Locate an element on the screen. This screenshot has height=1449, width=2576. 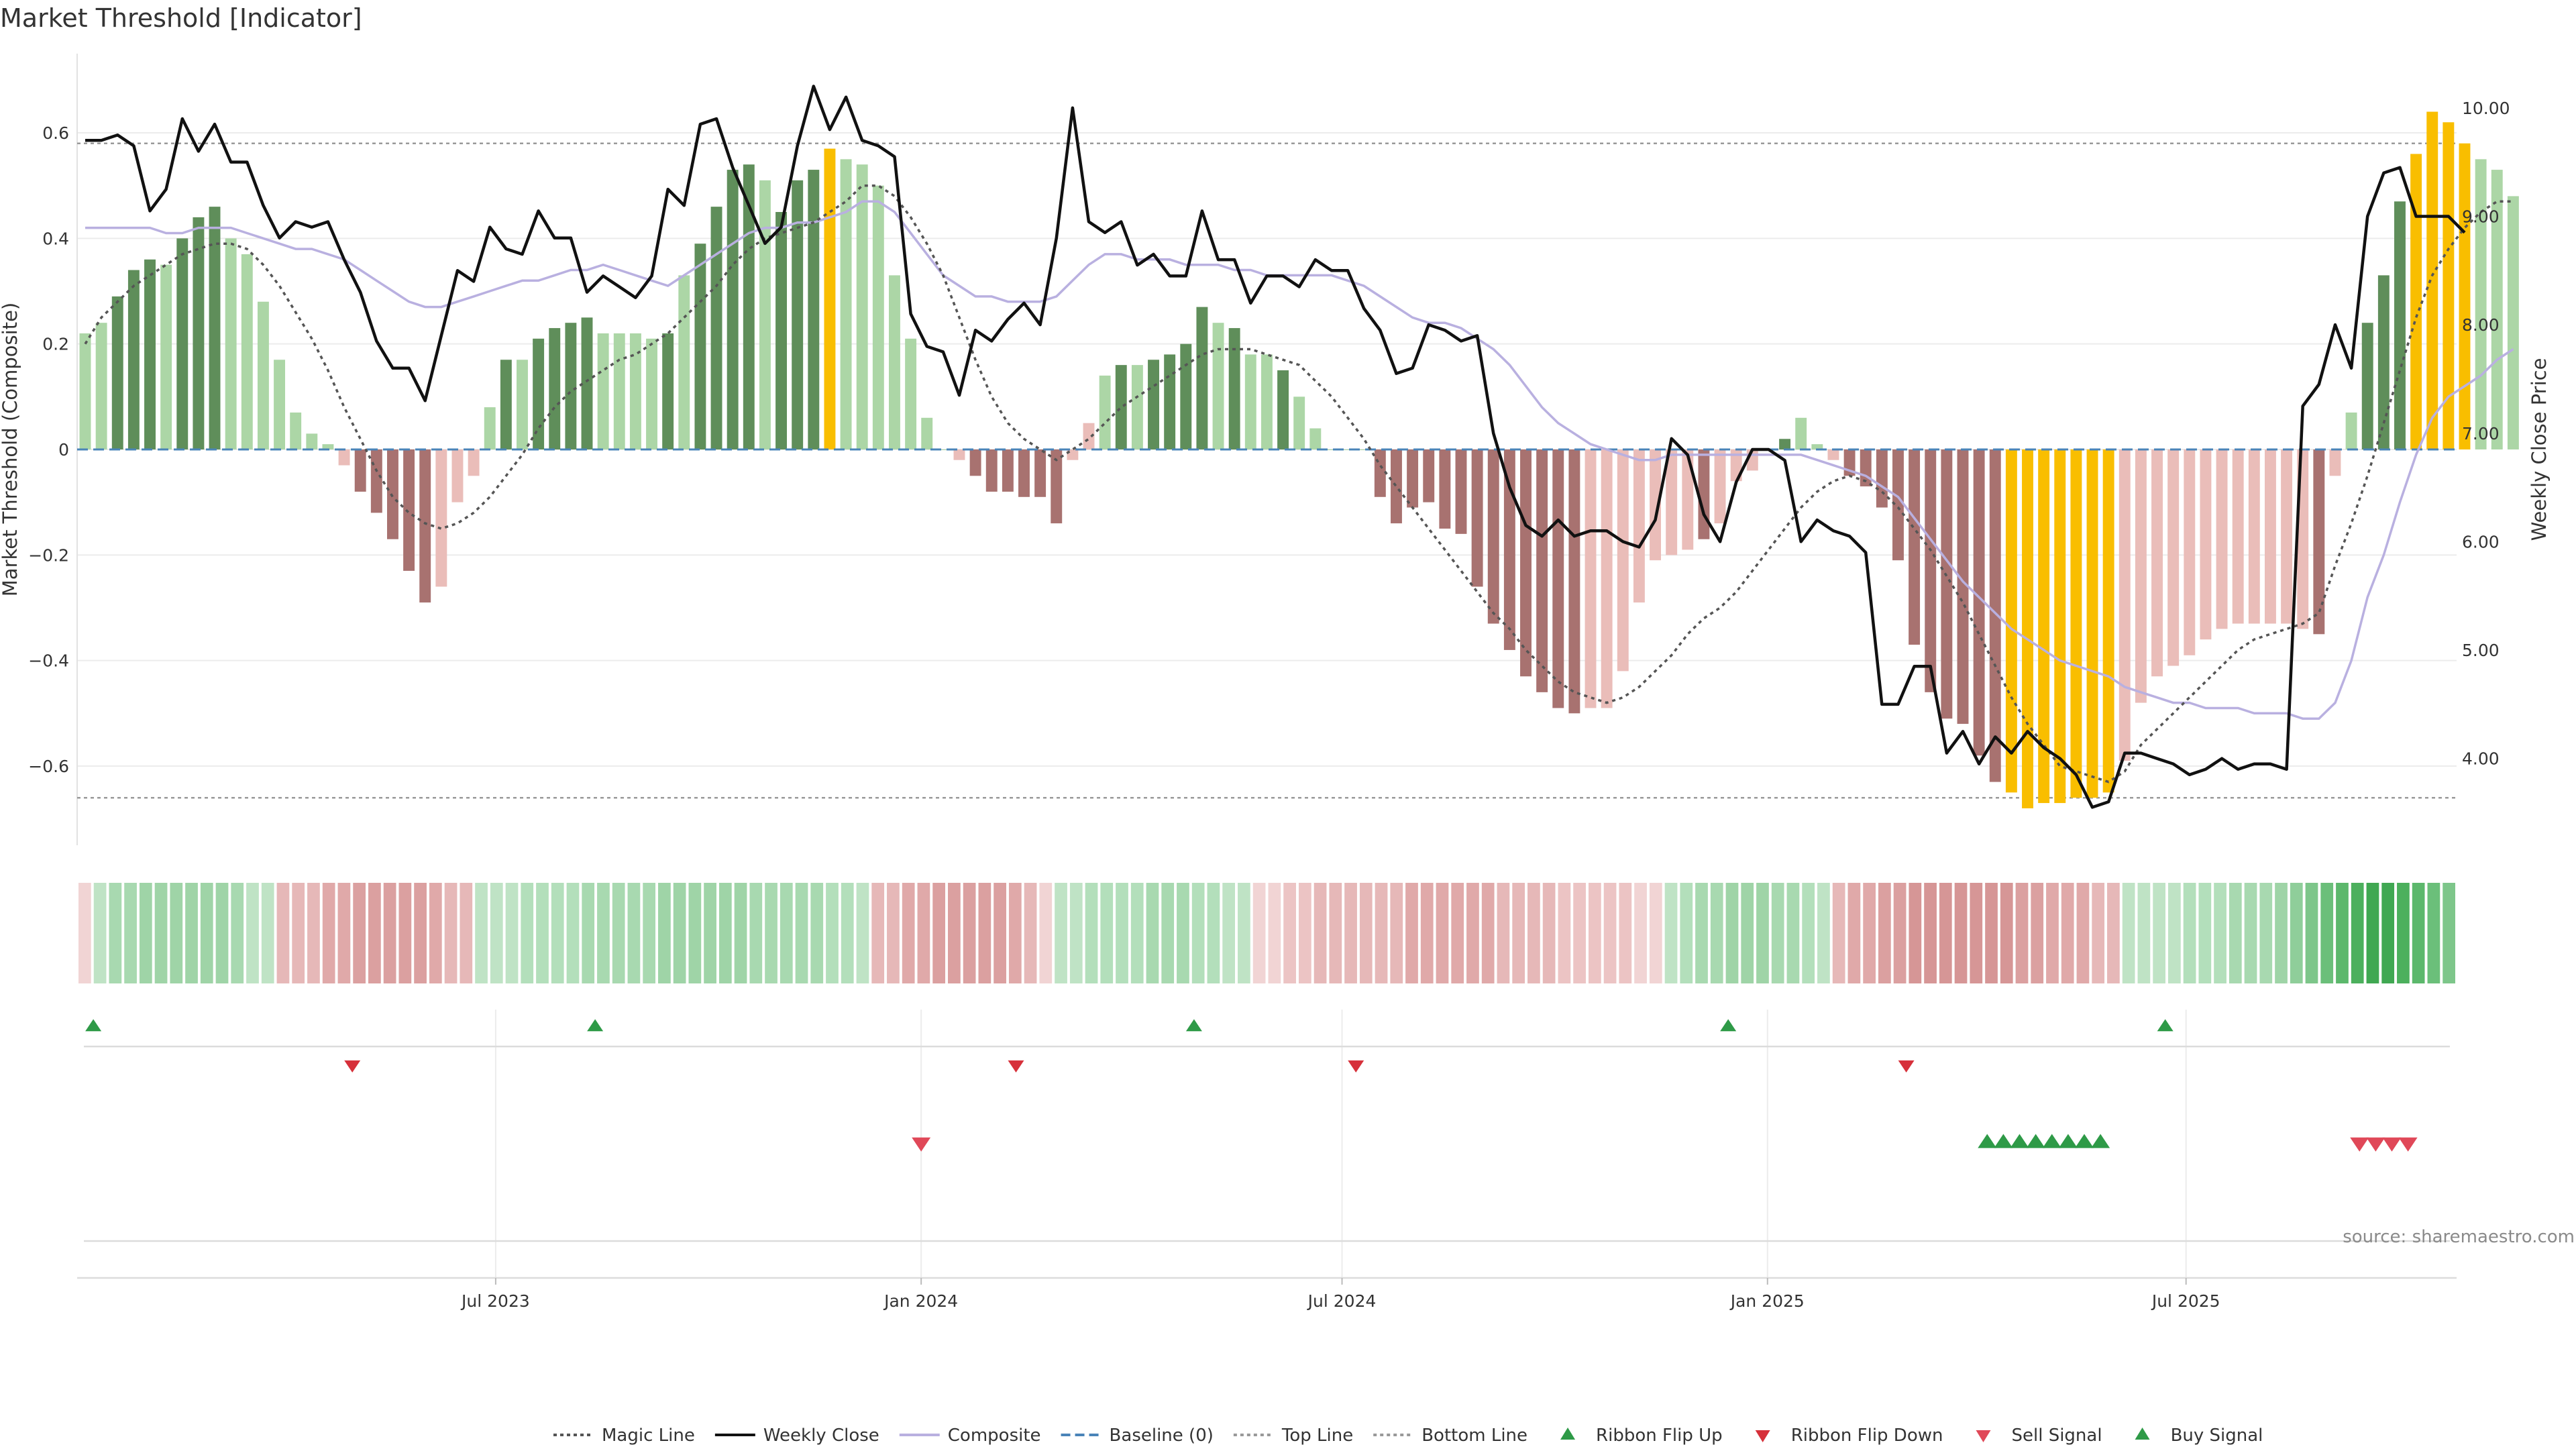
left-tick-3: 0 is located at coordinates (63, 450).